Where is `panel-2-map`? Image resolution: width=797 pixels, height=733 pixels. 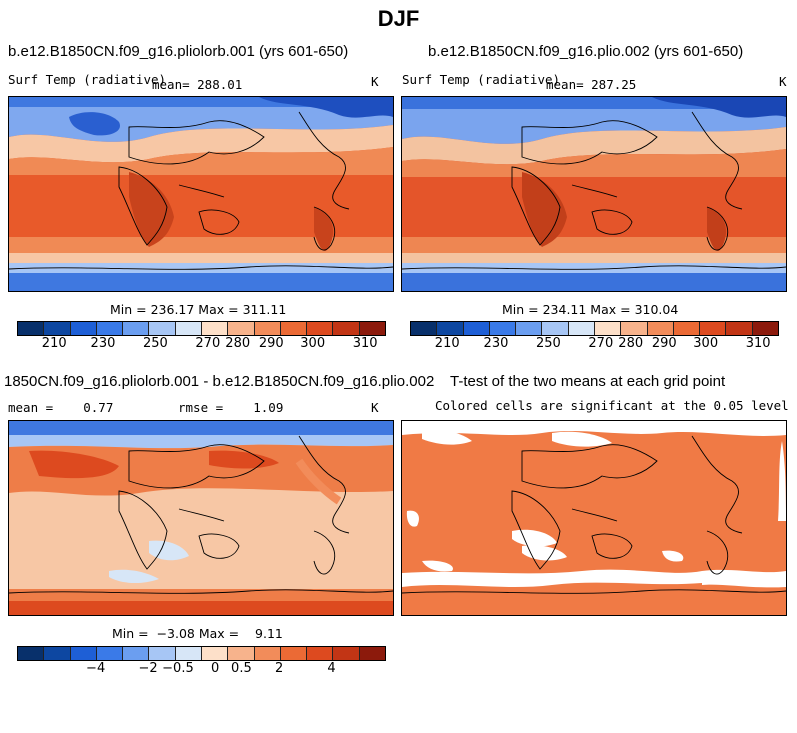 panel-2-map is located at coordinates (594, 194).